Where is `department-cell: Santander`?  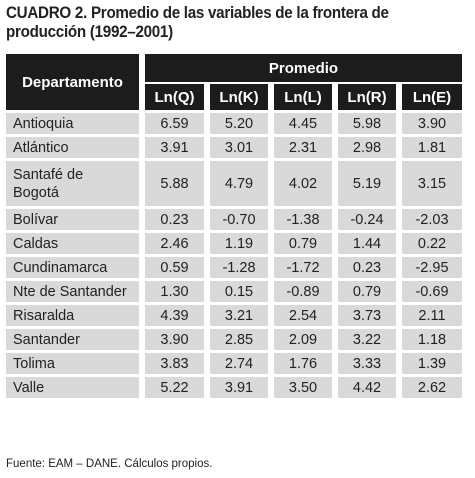 department-cell: Santander is located at coordinates (75, 338).